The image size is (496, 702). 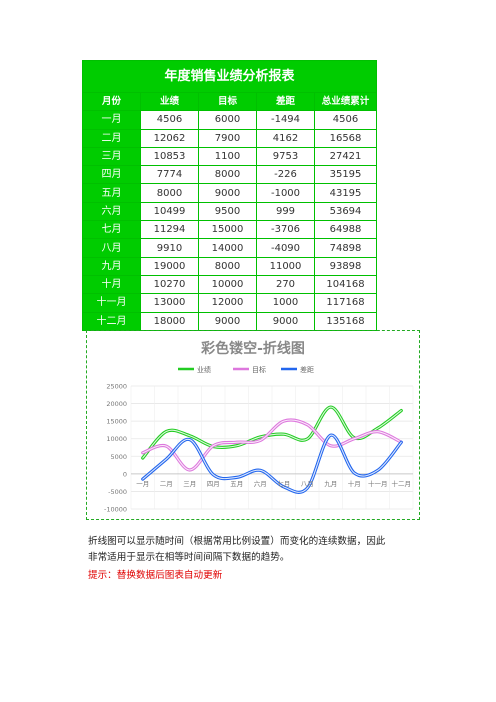 What do you see at coordinates (236, 484) in the screenshot?
I see `x-tick-label: 五月` at bounding box center [236, 484].